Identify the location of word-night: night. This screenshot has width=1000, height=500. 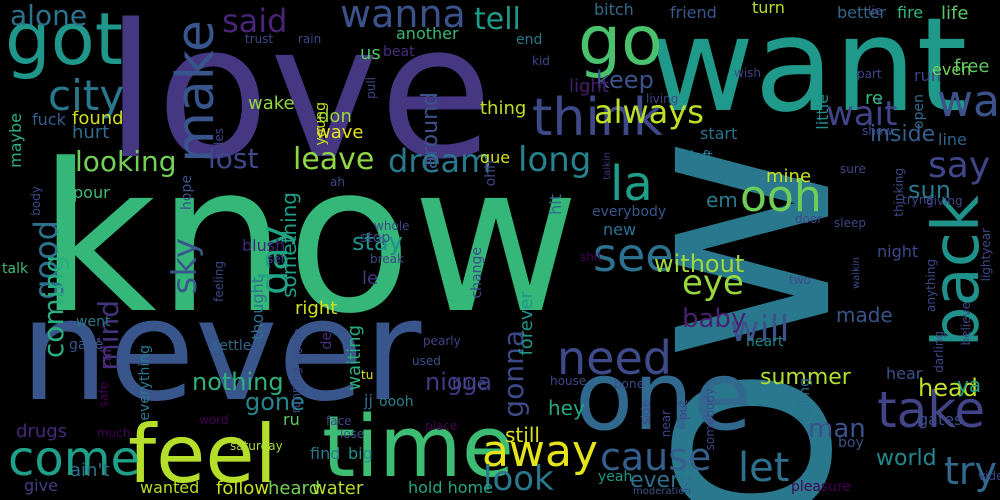
(898, 251).